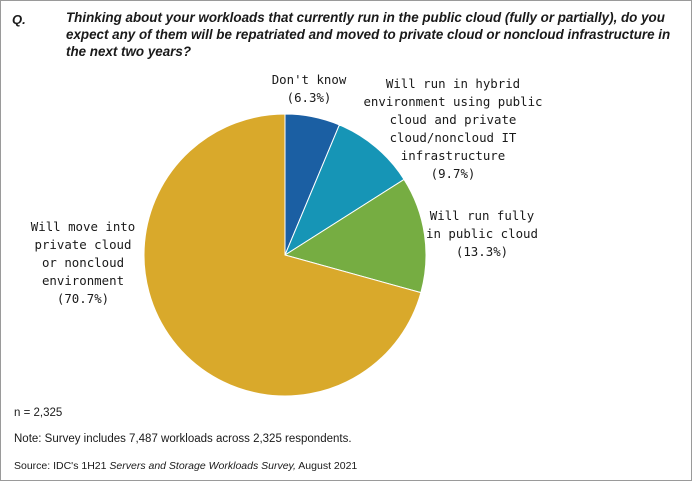 Image resolution: width=694 pixels, height=483 pixels. Describe the element at coordinates (62, 466) in the screenshot. I see `source-prefix: Source: IDC's 1H21` at that location.